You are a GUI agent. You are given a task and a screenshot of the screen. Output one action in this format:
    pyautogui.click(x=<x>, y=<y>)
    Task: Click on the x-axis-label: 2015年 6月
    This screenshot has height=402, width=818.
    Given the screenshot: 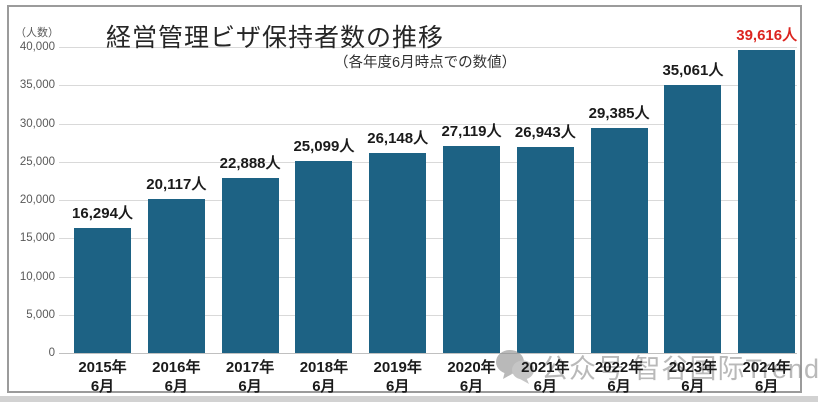 What is the action you would take?
    pyautogui.click(x=102, y=377)
    